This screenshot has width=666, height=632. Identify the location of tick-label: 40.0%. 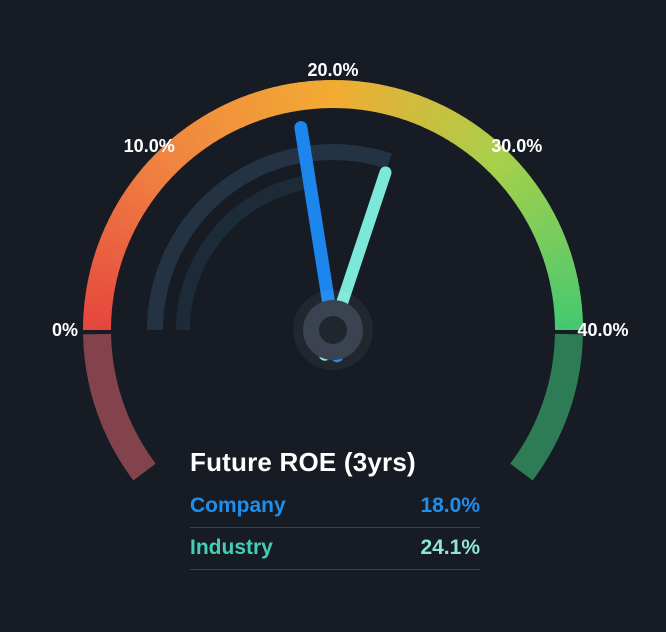
(602, 330).